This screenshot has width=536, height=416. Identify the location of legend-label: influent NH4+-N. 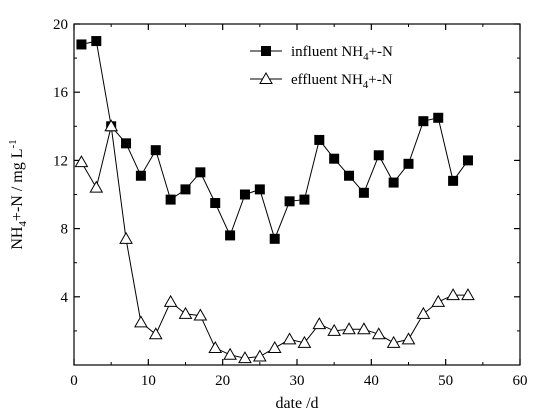
(342, 53).